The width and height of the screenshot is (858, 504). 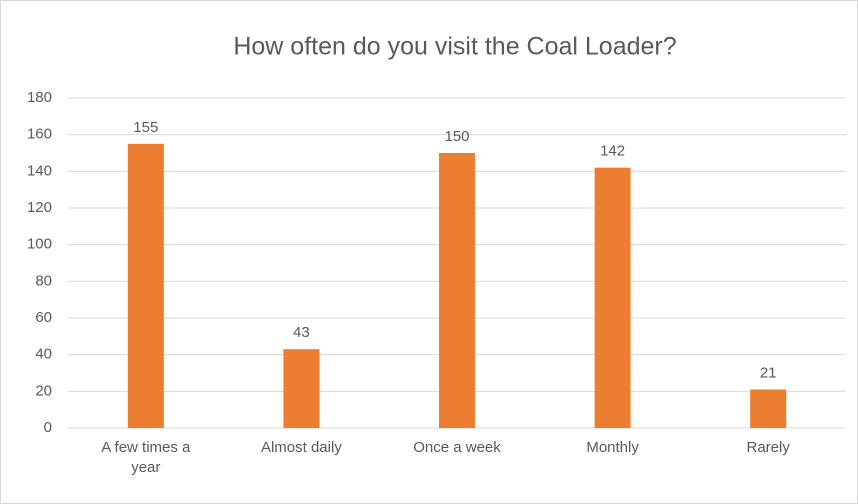 What do you see at coordinates (456, 136) in the screenshot?
I see `data-label: 150` at bounding box center [456, 136].